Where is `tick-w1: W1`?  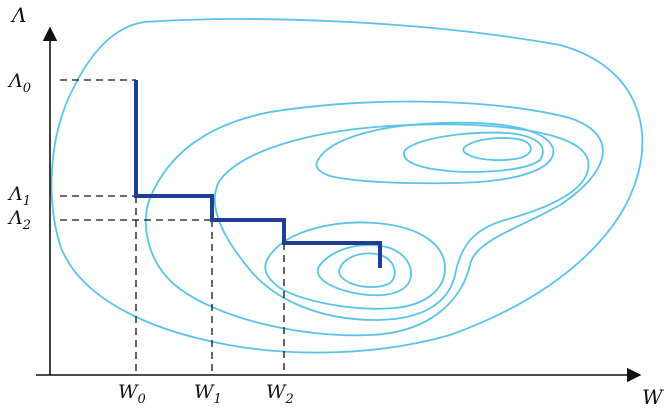 tick-w1: W1 is located at coordinates (208, 394).